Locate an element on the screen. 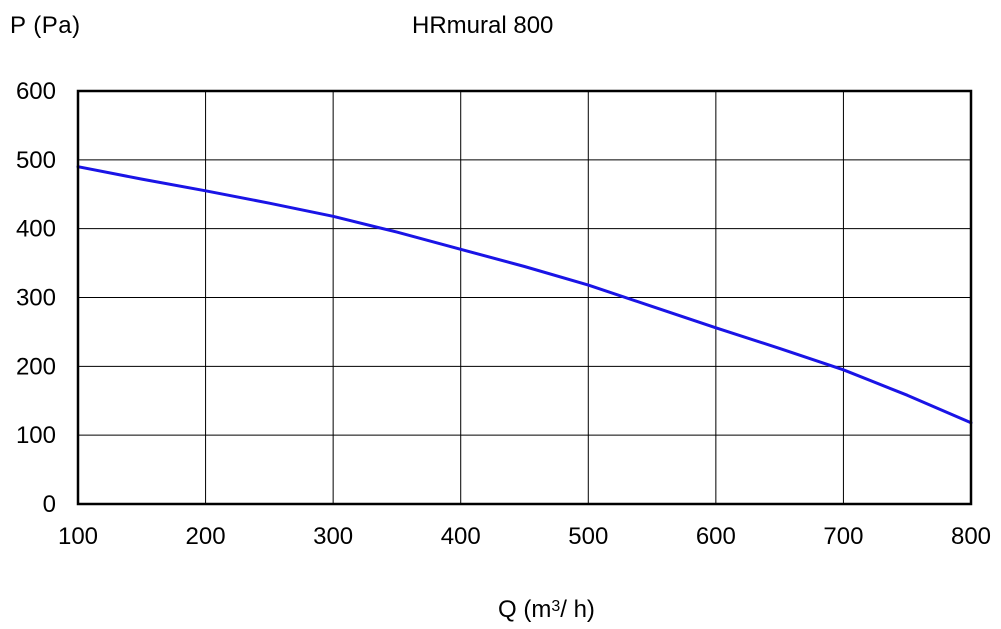 The width and height of the screenshot is (1001, 629). chart-title: HRmural 800 is located at coordinates (483, 25).